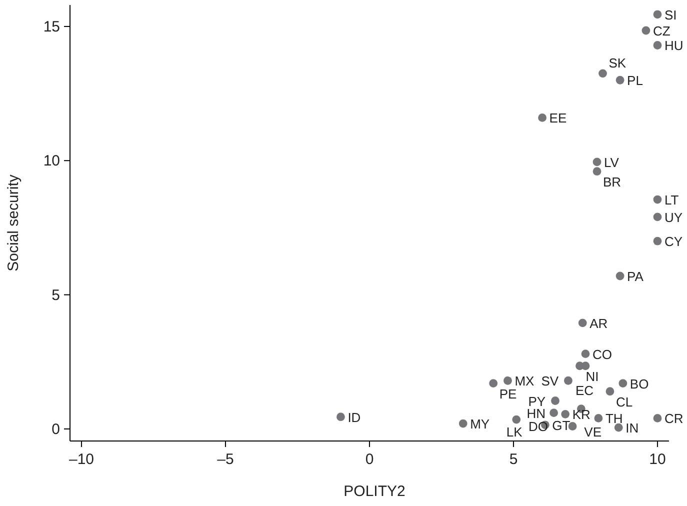 This screenshot has width=687, height=506. What do you see at coordinates (671, 200) in the screenshot?
I see `annotation: LT` at bounding box center [671, 200].